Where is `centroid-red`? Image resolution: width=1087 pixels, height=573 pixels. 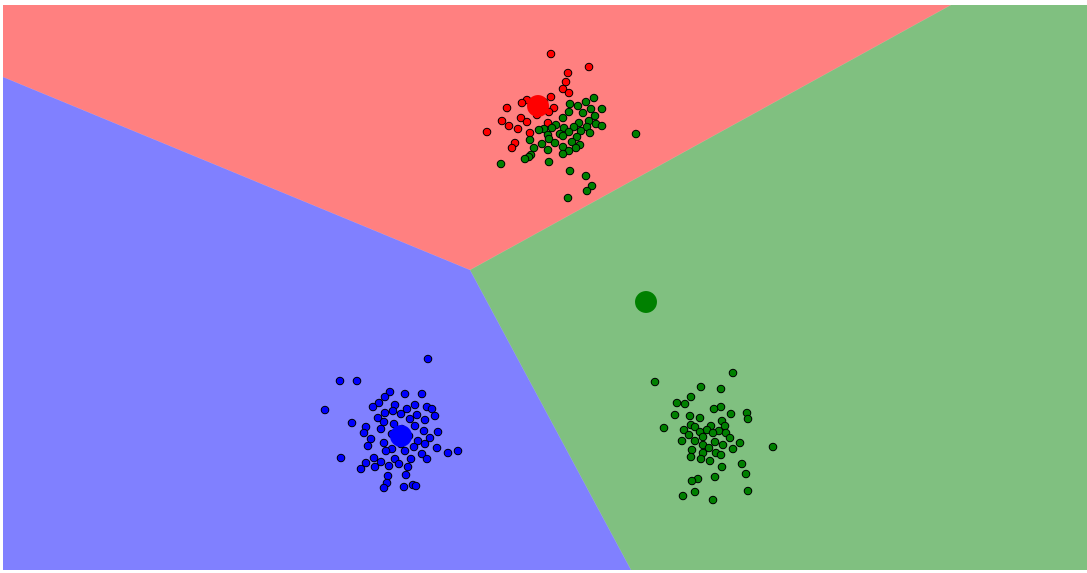 centroid-red is located at coordinates (538, 106).